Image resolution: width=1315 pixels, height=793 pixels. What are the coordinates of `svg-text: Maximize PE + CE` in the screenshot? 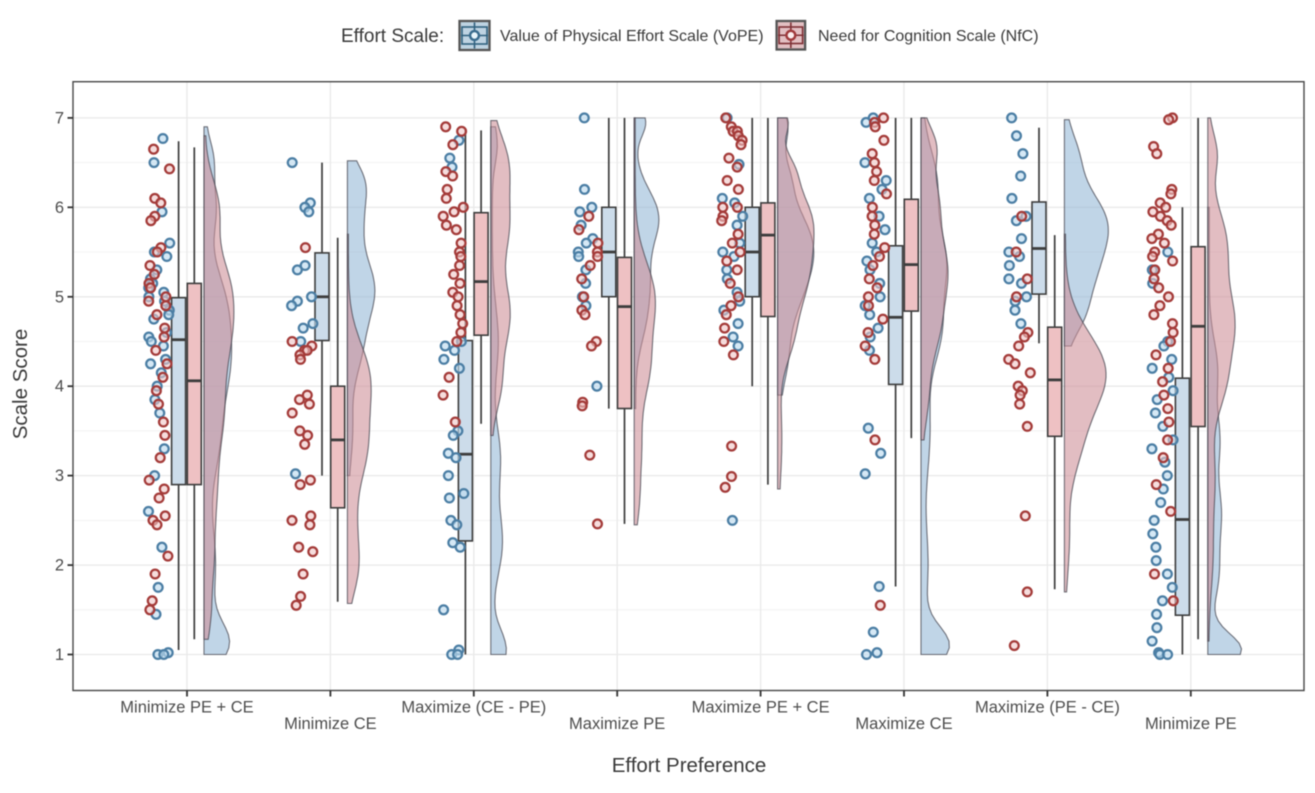 It's located at (761, 708).